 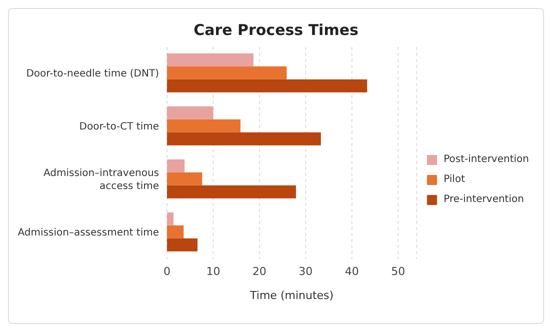 What do you see at coordinates (93, 73) in the screenshot?
I see `y-tick-label: Door-to-needle time (DNT)` at bounding box center [93, 73].